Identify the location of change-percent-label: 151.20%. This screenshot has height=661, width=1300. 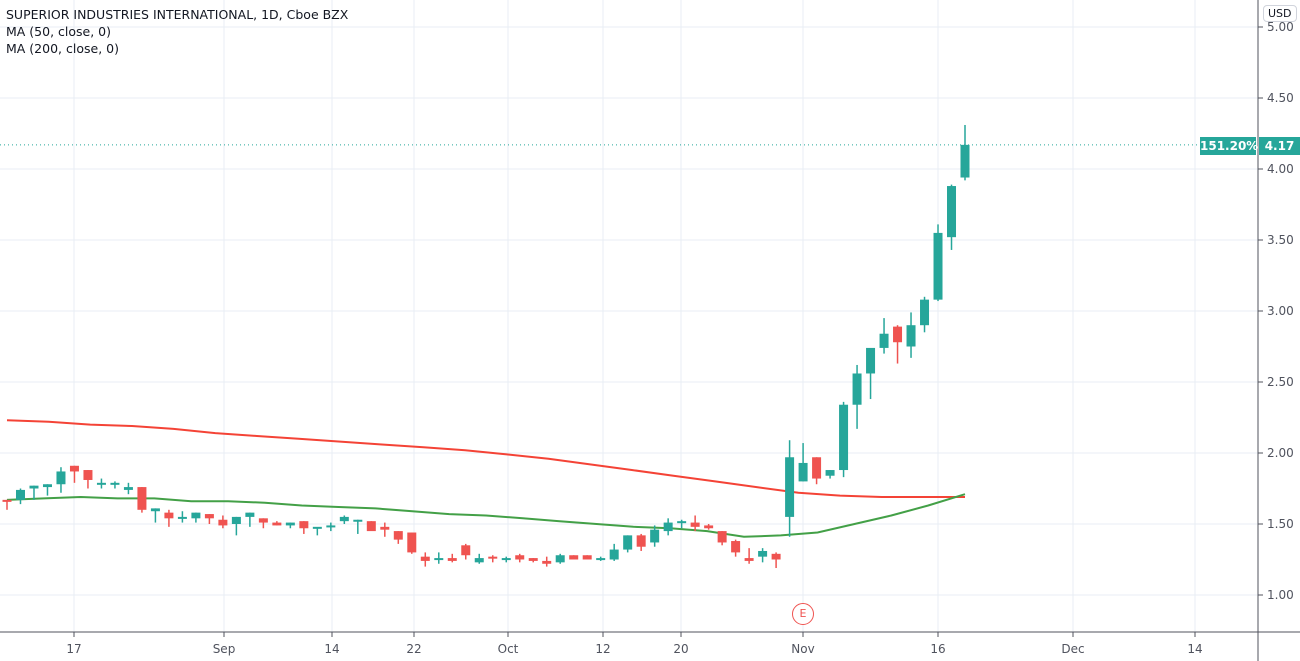
(1229, 146).